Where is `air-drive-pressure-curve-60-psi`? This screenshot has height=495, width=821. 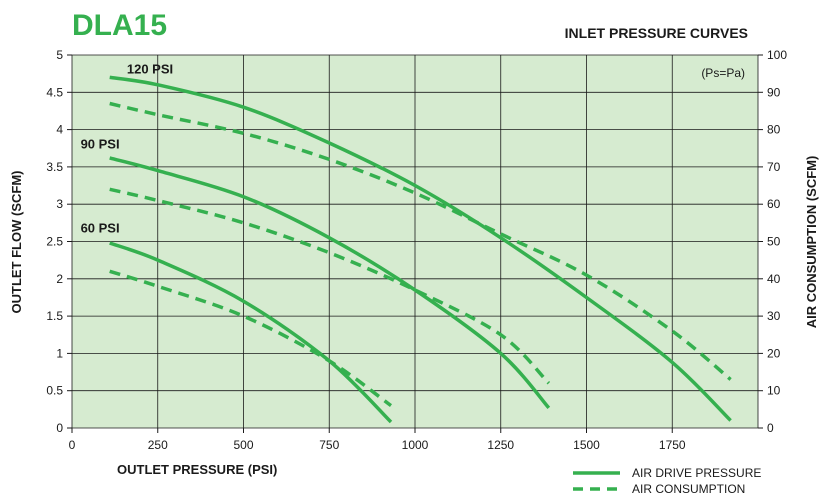
air-drive-pressure-curve-60-psi is located at coordinates (251, 332).